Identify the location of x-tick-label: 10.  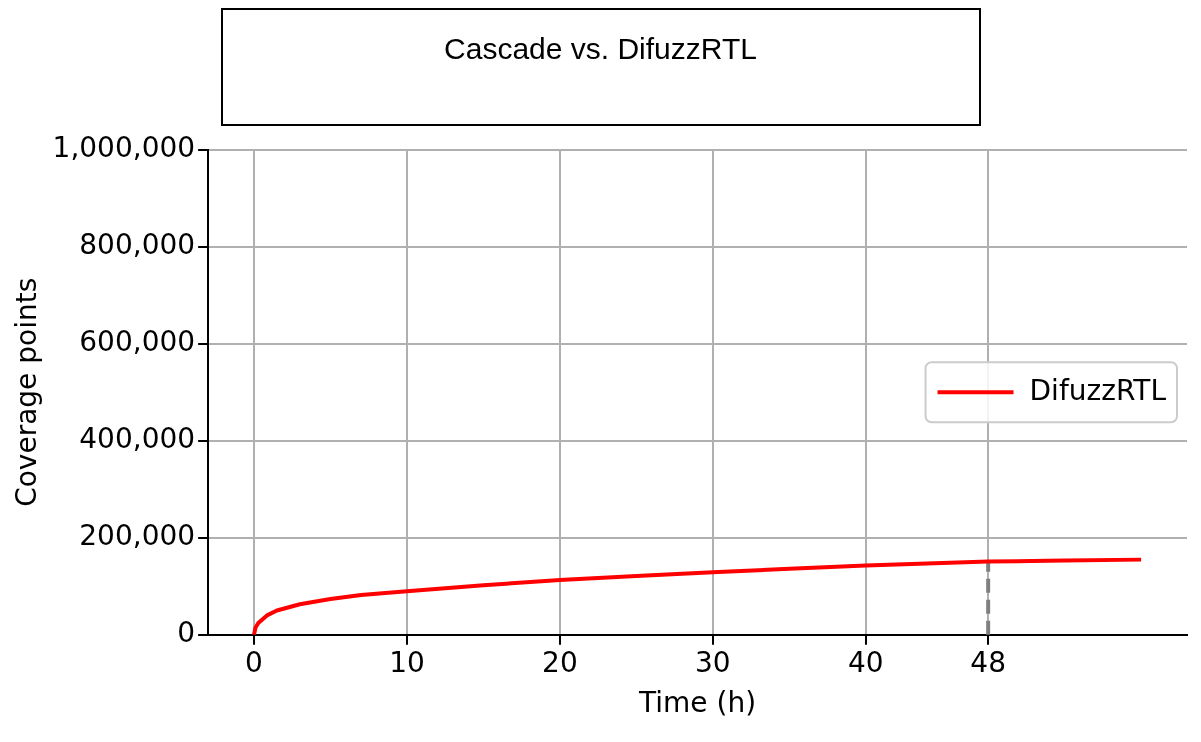
(407, 662).